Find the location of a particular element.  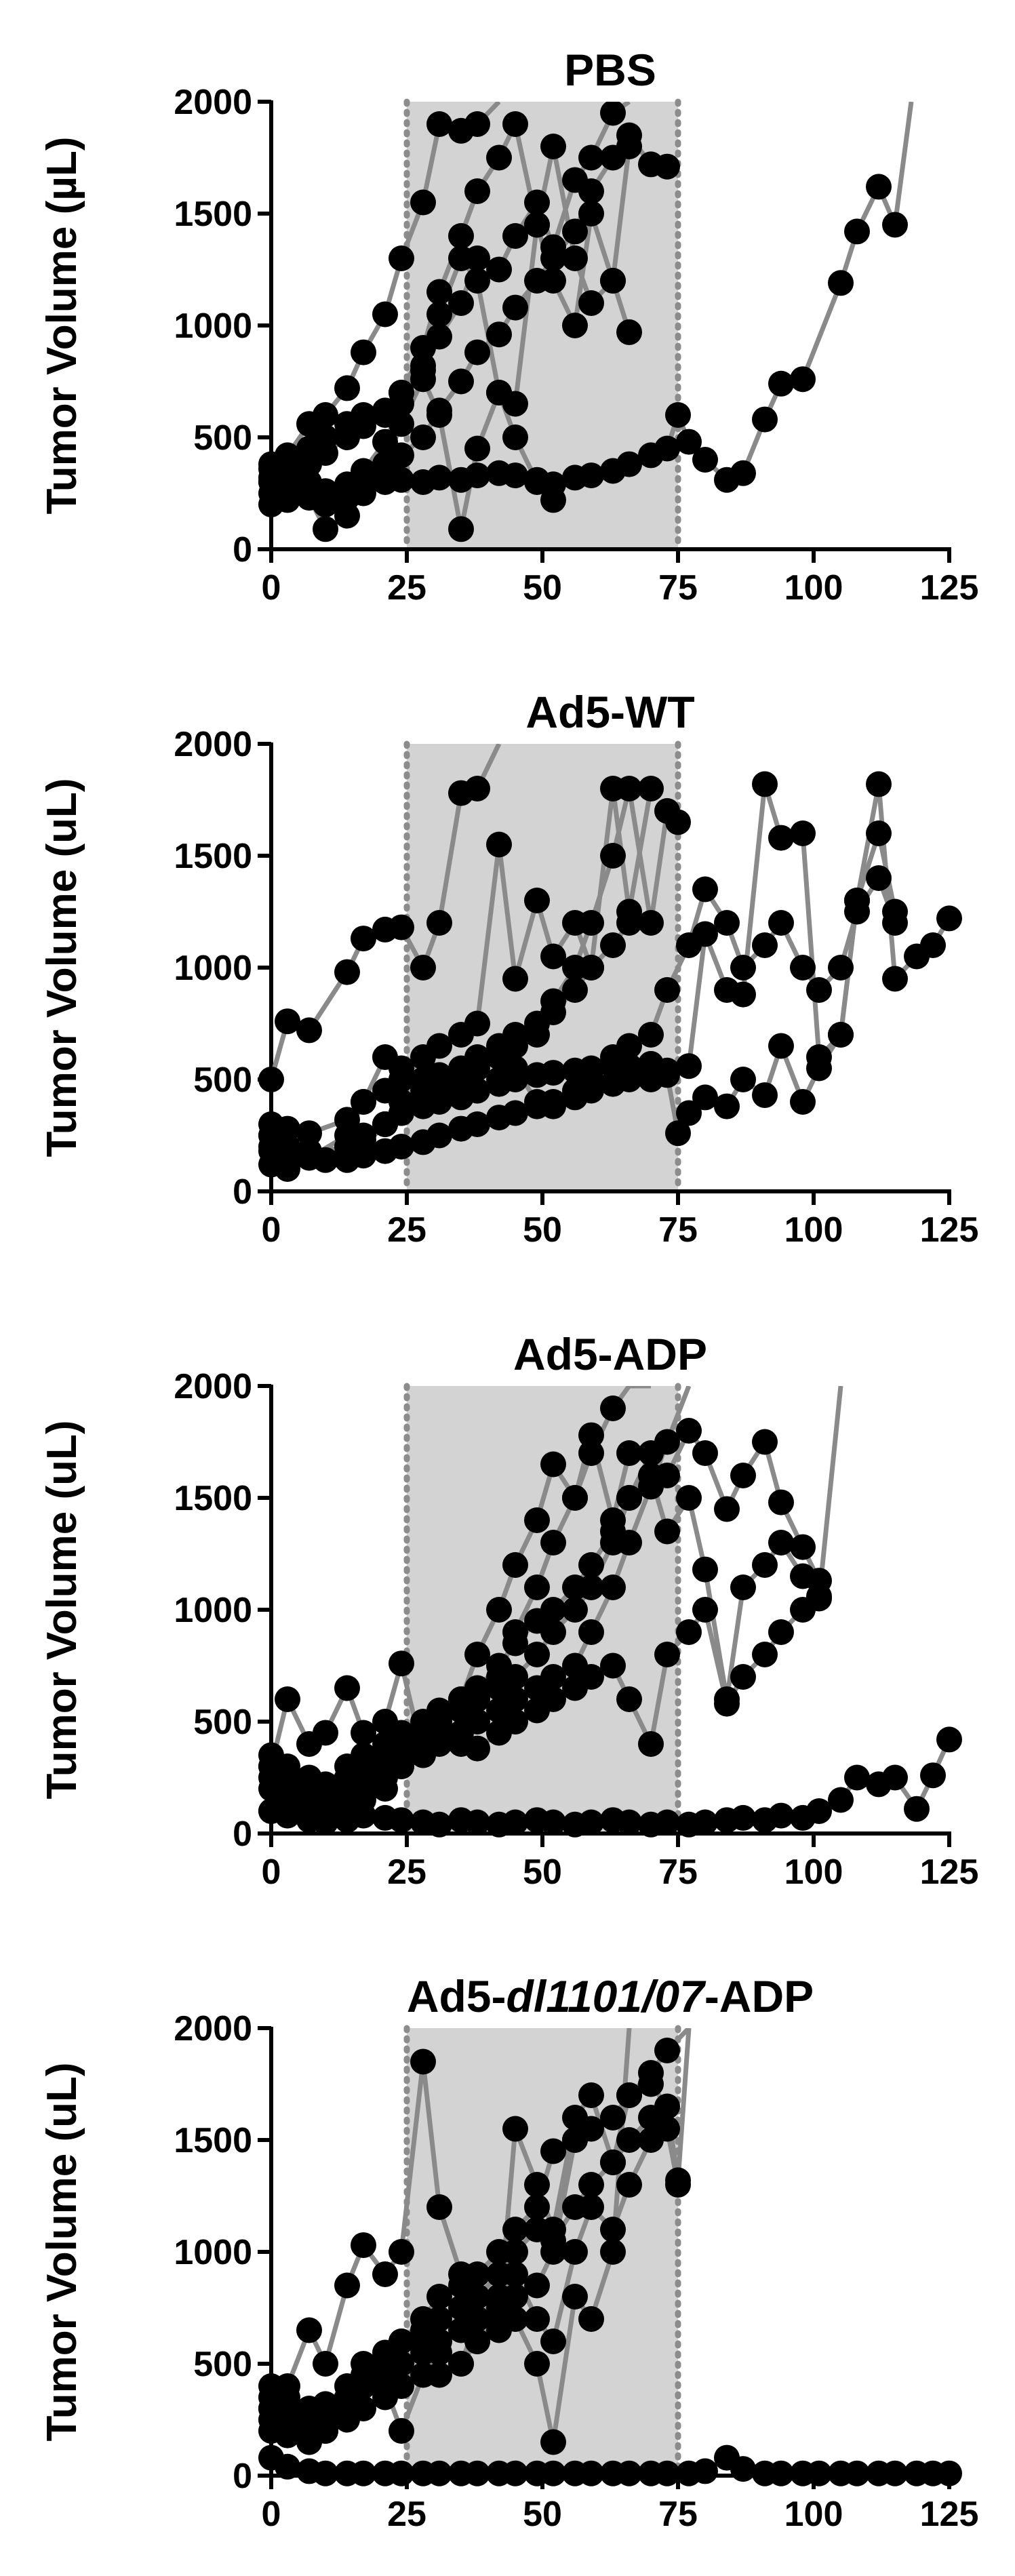

chart-title: Ad5-ADP is located at coordinates (610, 1354).